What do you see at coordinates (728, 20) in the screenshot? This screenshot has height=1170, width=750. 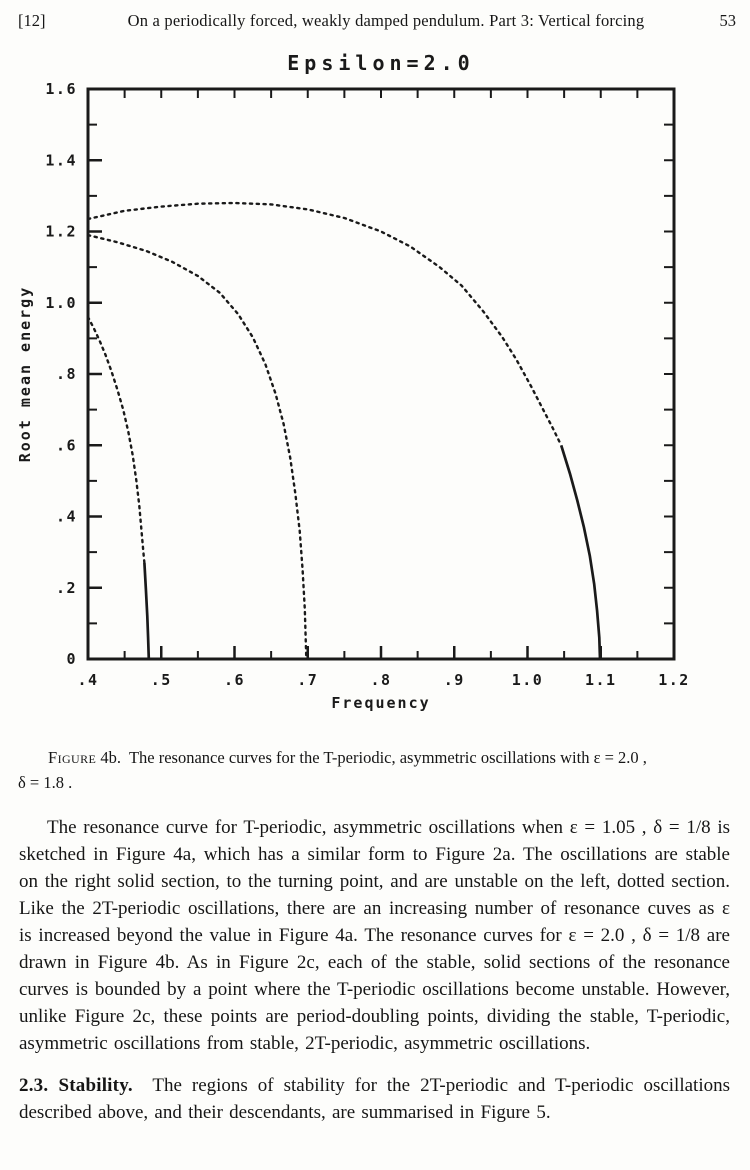 I see `page-number: 53` at bounding box center [728, 20].